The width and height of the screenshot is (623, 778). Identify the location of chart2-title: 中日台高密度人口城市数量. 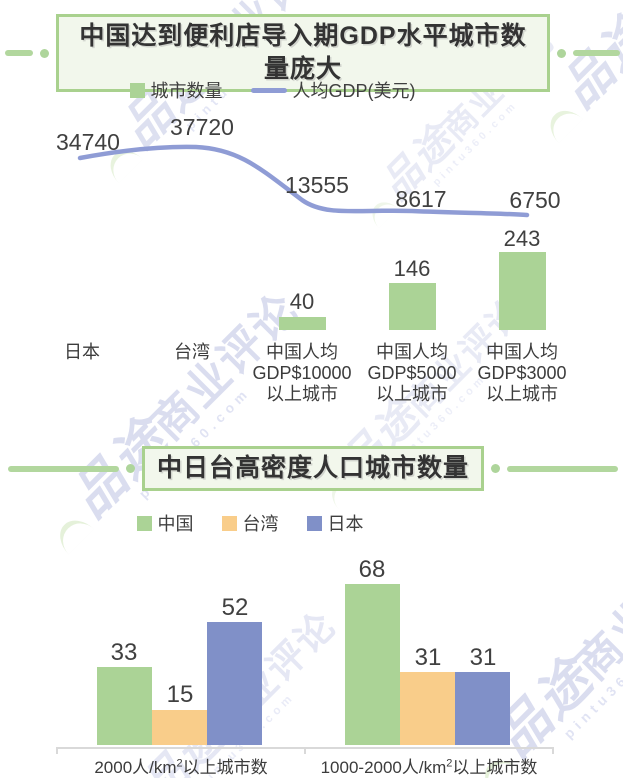
(313, 468).